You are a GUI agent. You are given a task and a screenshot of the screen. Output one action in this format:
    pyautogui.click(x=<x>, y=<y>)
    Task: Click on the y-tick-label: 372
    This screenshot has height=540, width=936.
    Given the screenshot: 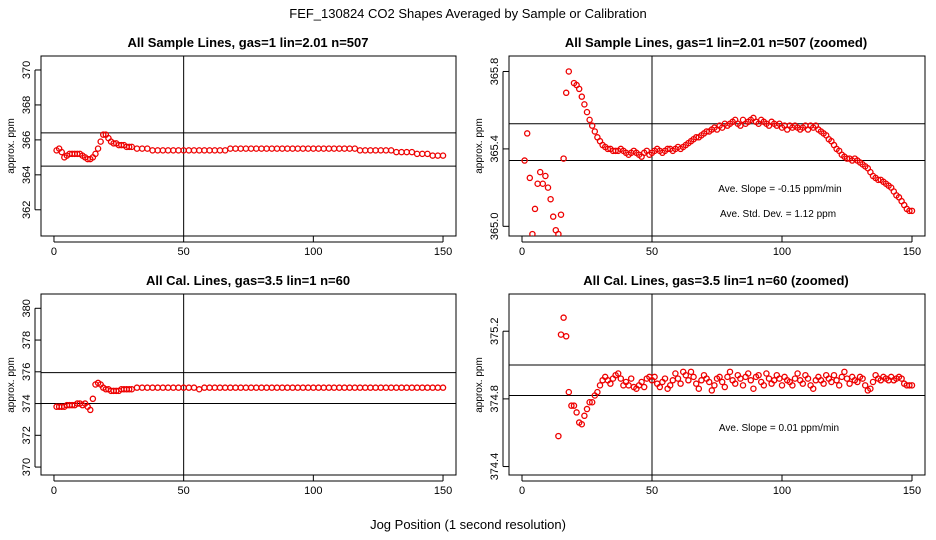 What is the action you would take?
    pyautogui.click(x=27, y=435)
    